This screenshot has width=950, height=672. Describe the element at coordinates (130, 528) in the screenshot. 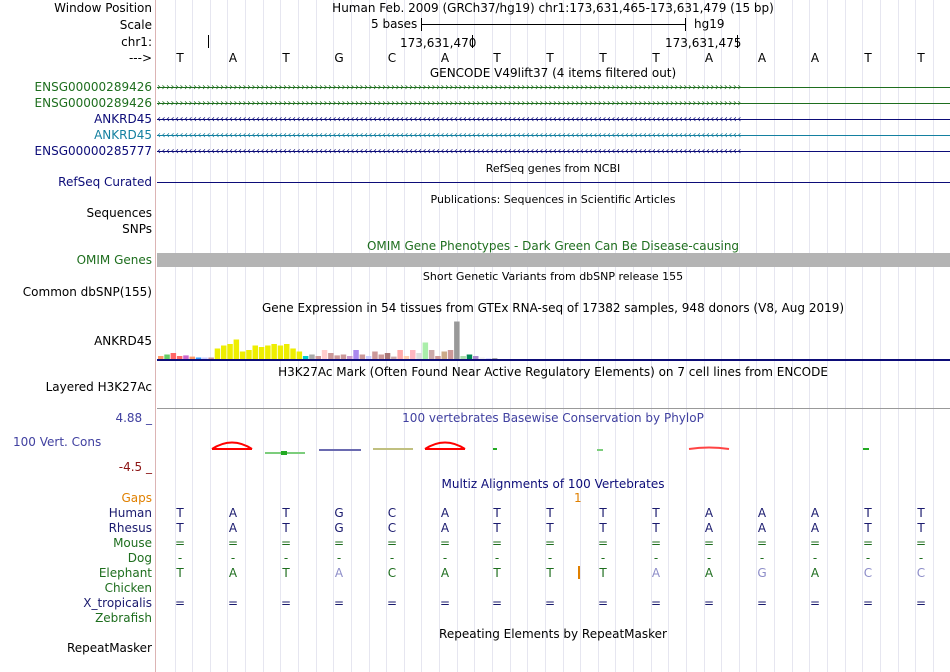

I see `species-label: Rhesus` at that location.